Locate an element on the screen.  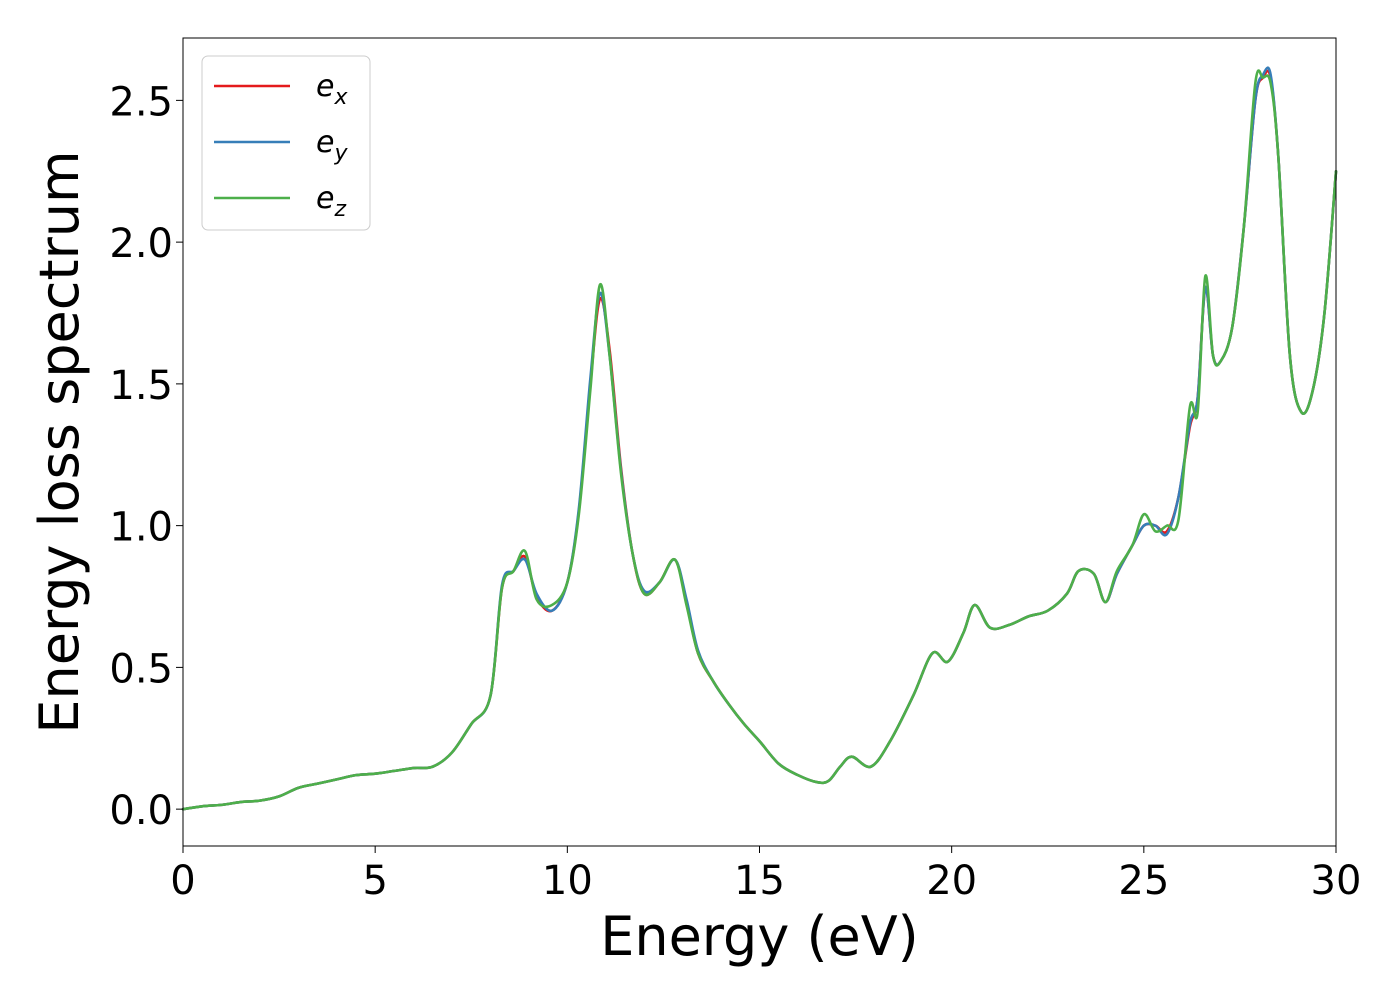
x-tick-label: 10 is located at coordinates (567, 881).